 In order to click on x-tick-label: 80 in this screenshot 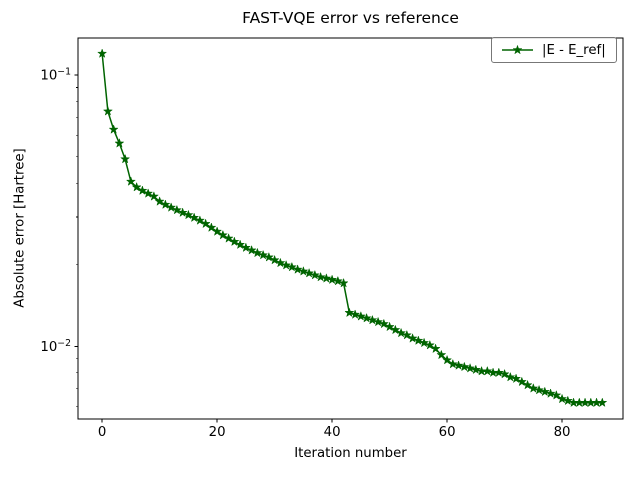, I will do `click(562, 432)`.